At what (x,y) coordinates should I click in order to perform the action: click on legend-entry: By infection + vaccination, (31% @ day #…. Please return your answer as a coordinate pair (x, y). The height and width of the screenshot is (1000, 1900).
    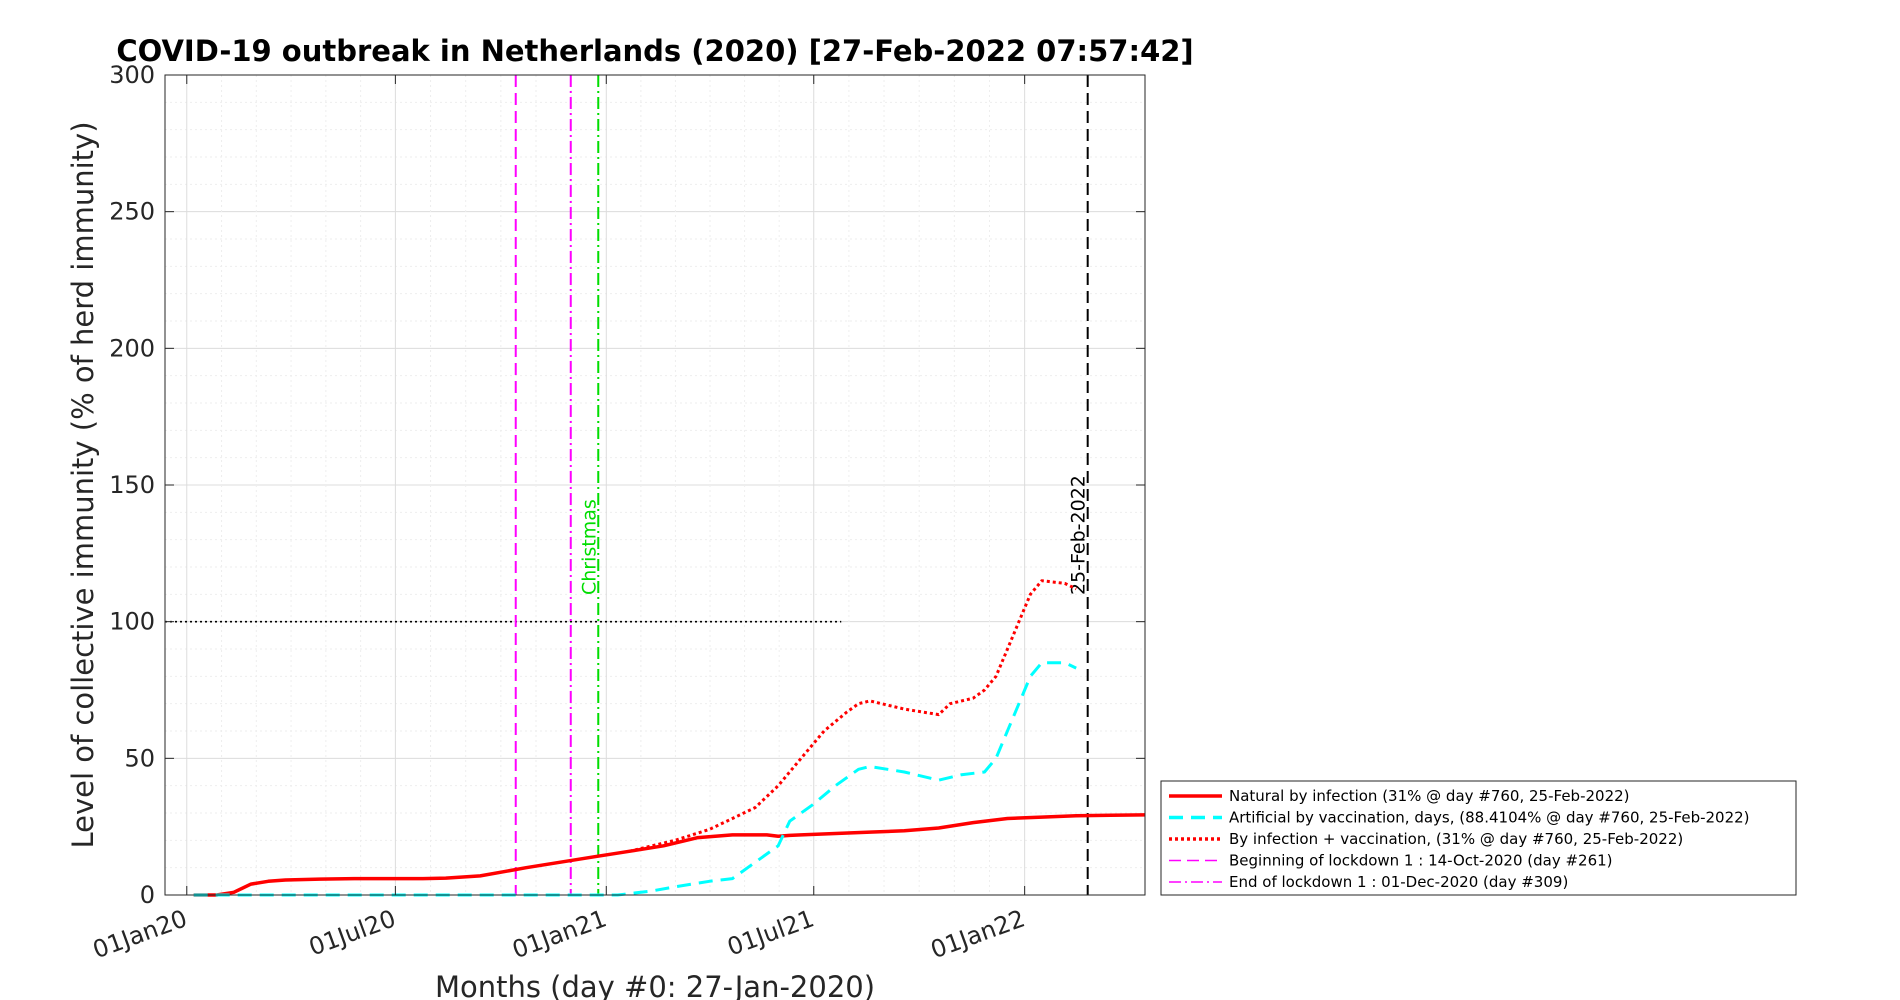
    Looking at the image, I should click on (1456, 839).